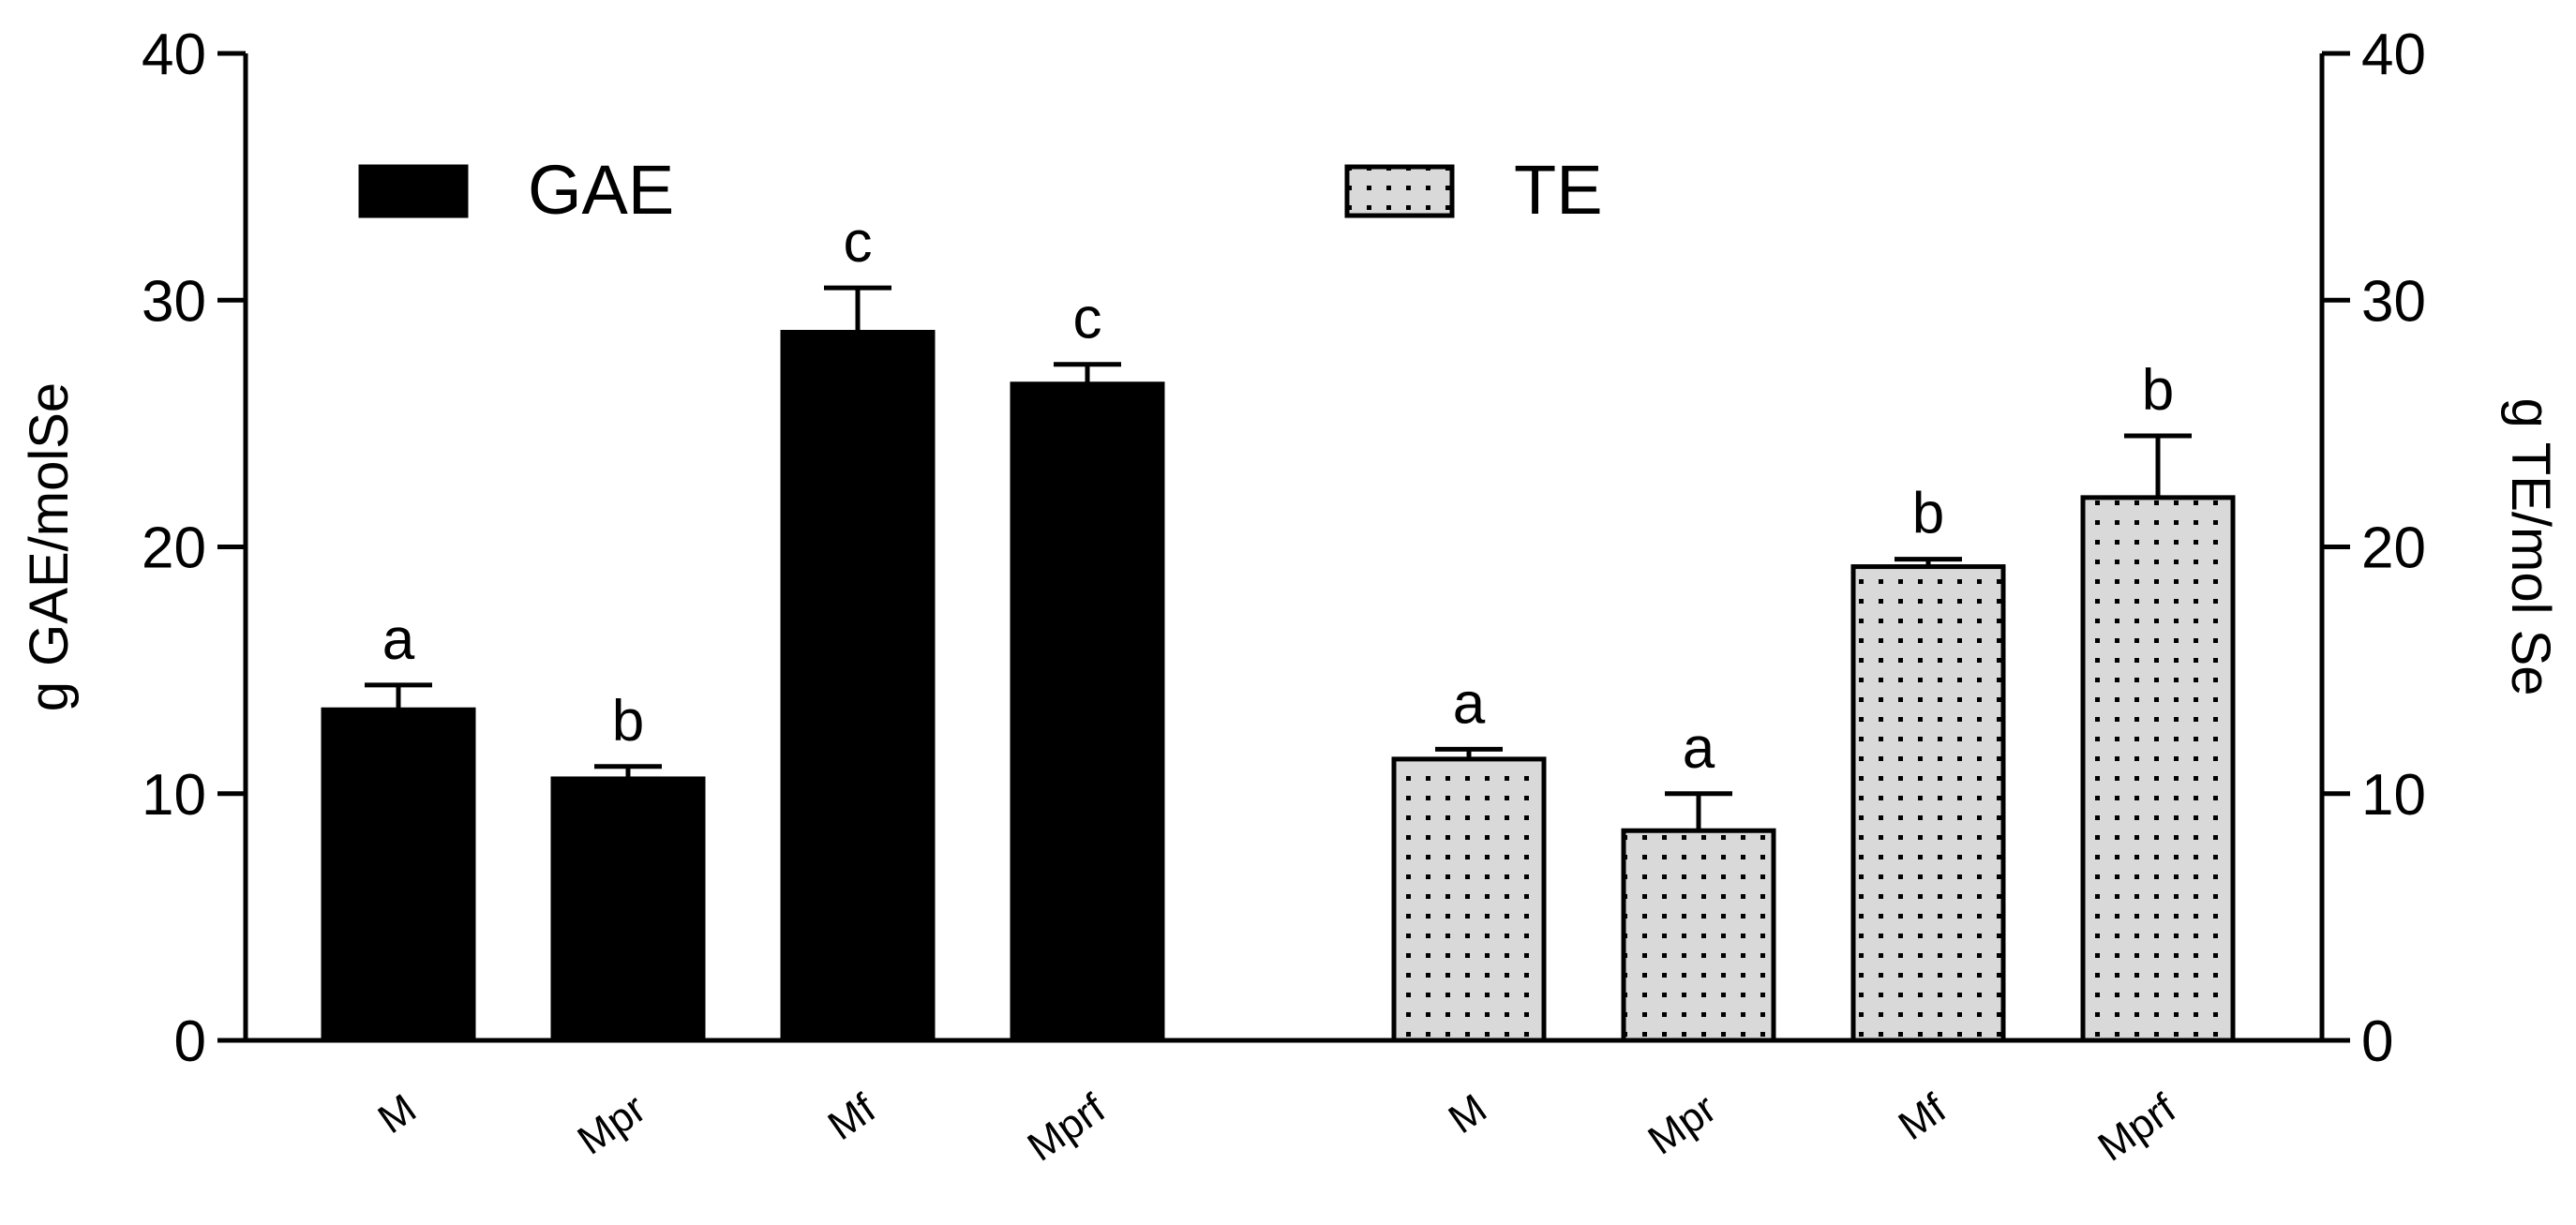 This screenshot has width=2576, height=1225. What do you see at coordinates (398, 875) in the screenshot?
I see `bar-gae-m` at bounding box center [398, 875].